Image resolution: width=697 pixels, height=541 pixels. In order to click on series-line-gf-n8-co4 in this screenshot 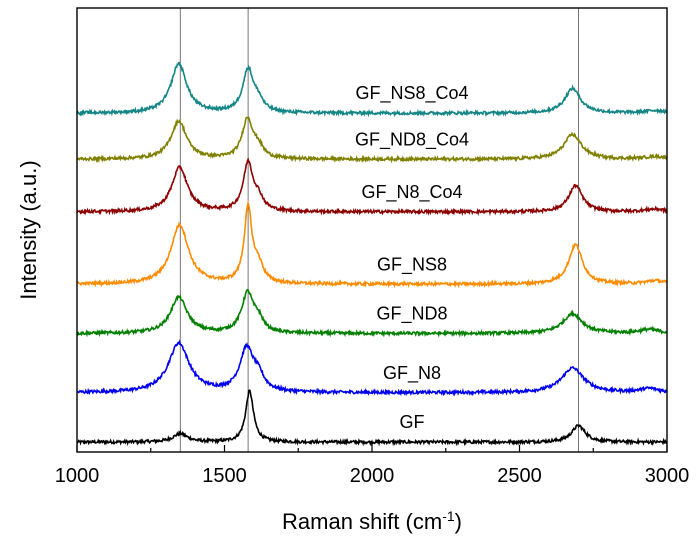, I will do `click(372, 186)`.